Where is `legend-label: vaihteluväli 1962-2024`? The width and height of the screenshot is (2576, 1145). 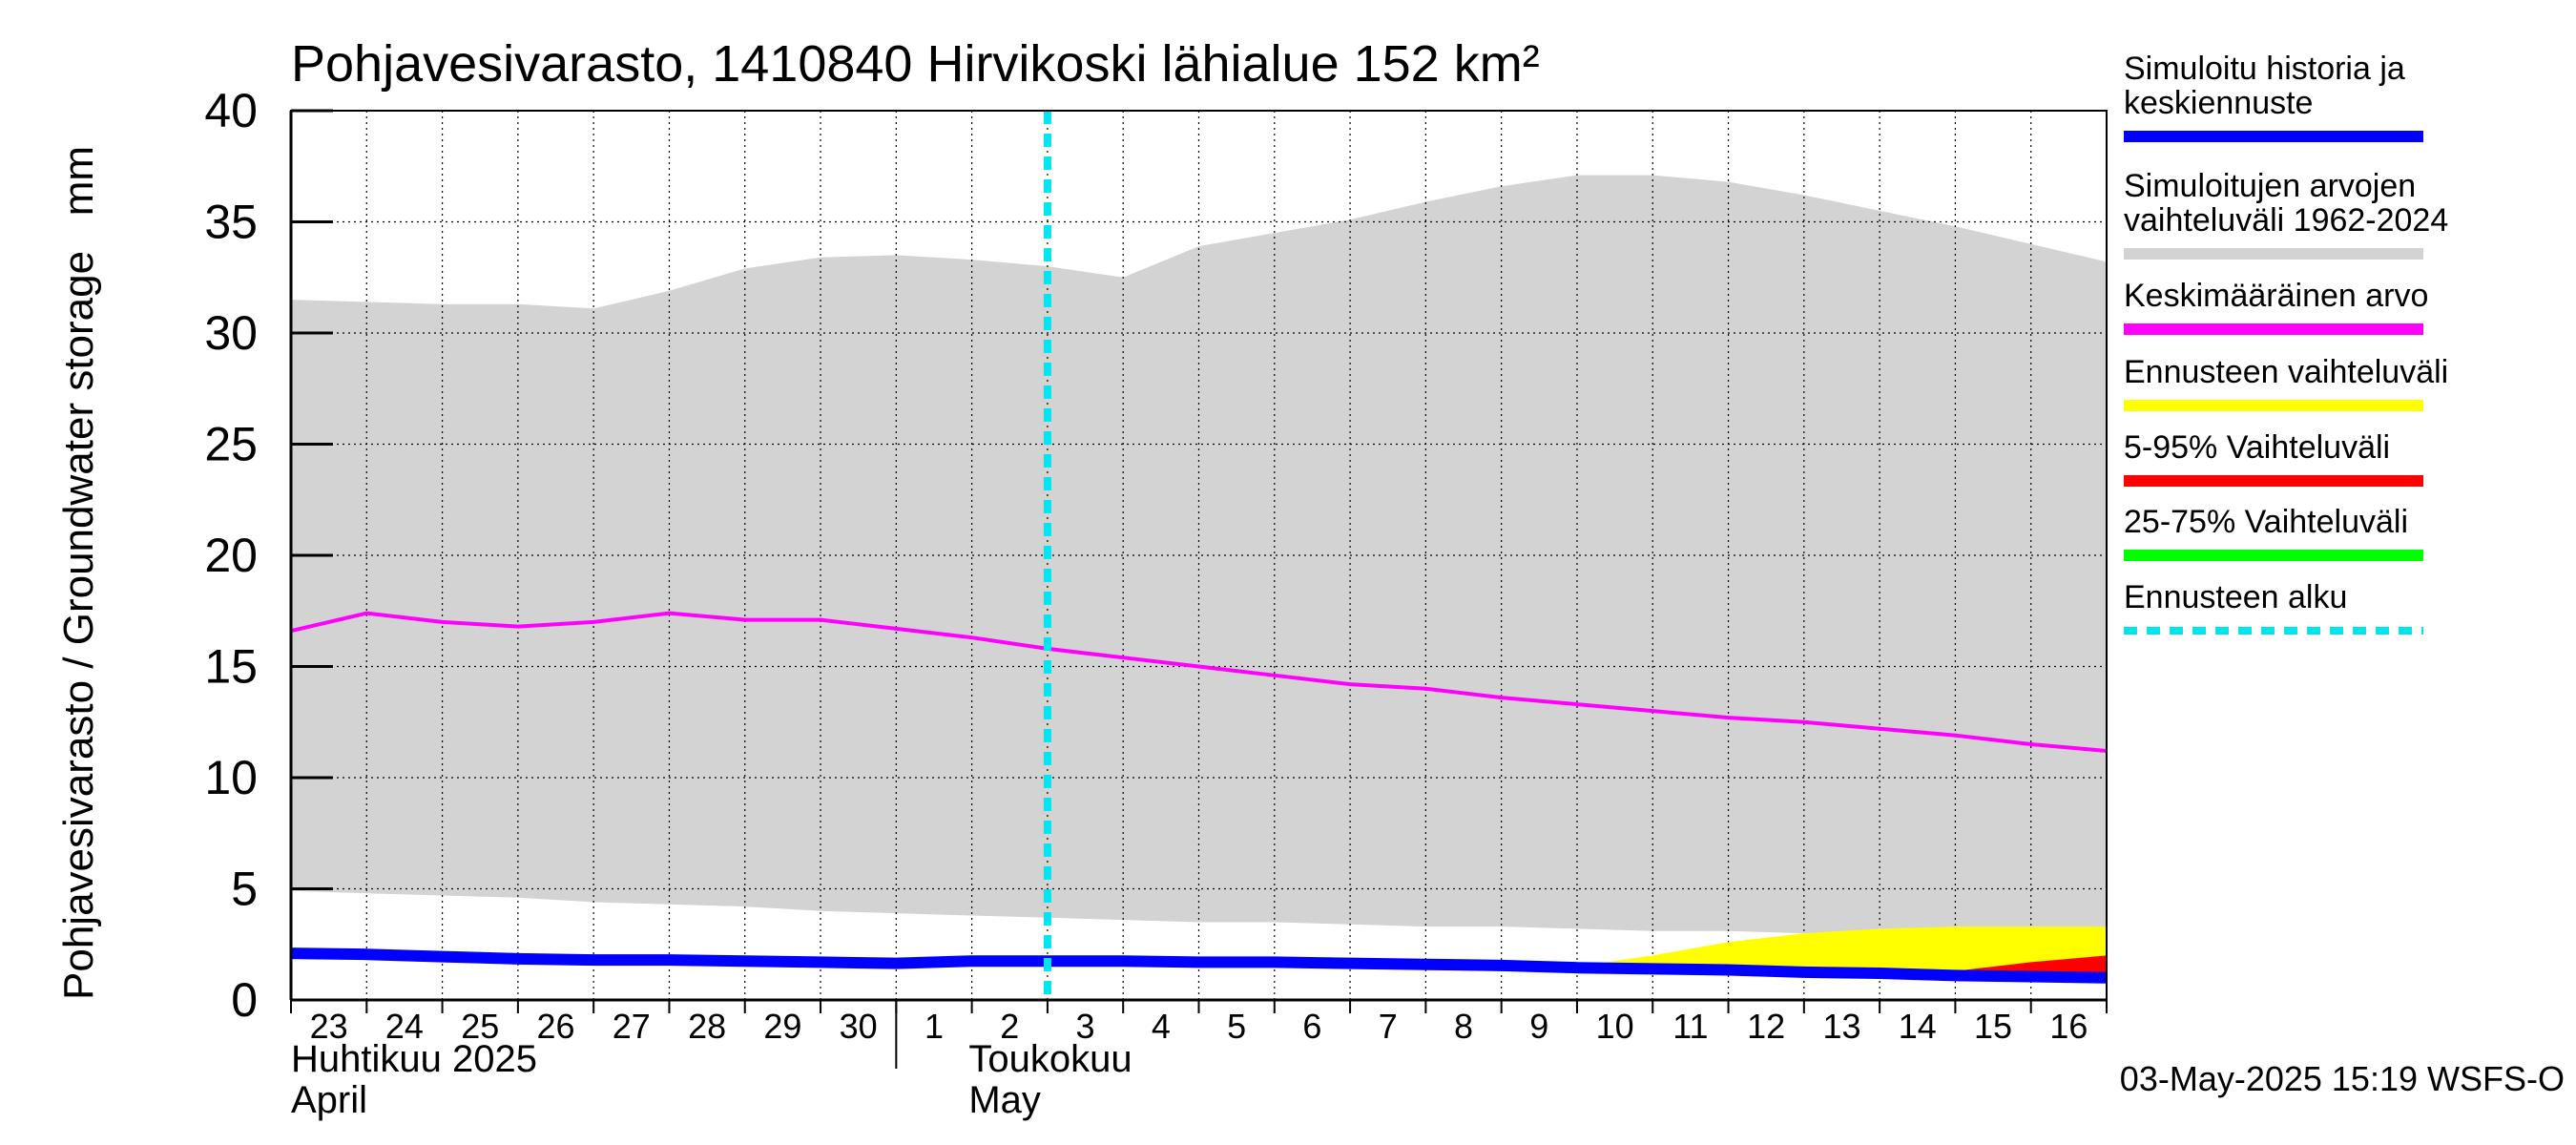
legend-label: vaihteluväli 1962-2024 is located at coordinates (2286, 220).